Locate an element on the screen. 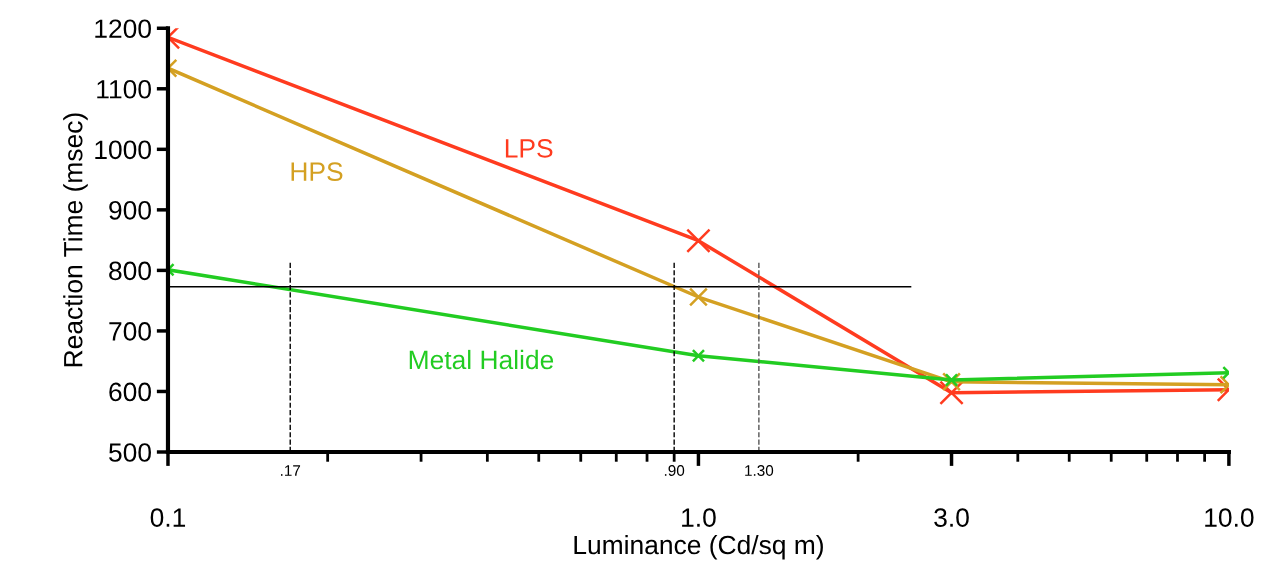 This screenshot has height=565, width=1263. x-tick-label: 10.0 is located at coordinates (1229, 517).